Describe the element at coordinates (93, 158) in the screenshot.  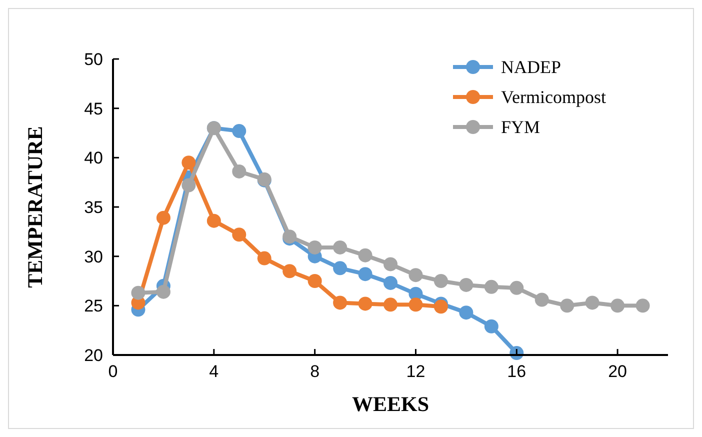
I see `y-tick-label: 40` at that location.